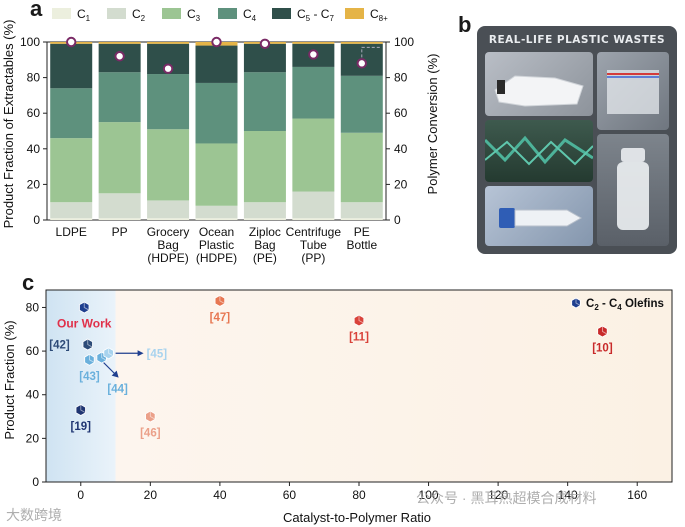 The width and height of the screenshot is (685, 527). What do you see at coordinates (401, 78) in the screenshot?
I see `y2-tick-label: 80` at bounding box center [401, 78].